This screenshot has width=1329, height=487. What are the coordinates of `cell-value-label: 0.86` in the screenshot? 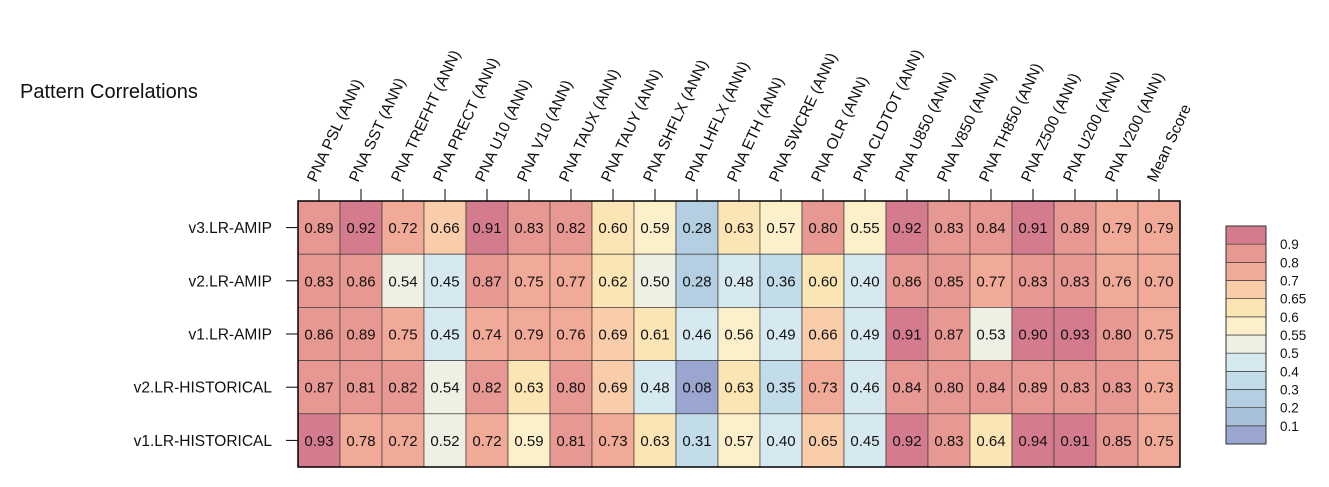 It's located at (318, 335).